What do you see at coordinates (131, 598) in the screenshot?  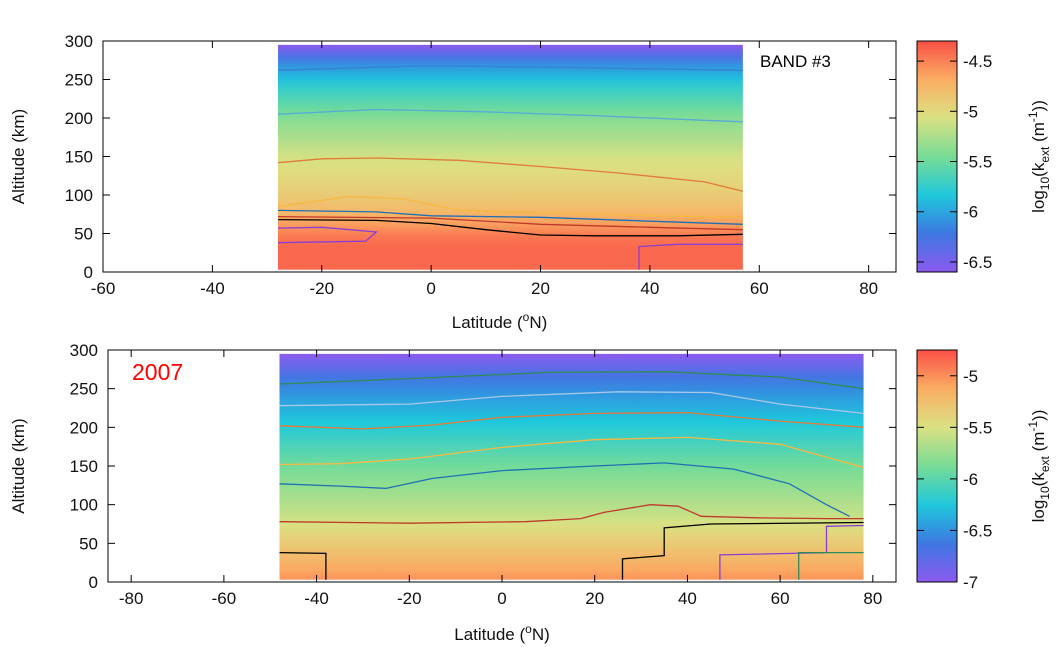 I see `x-tick-label: -80` at bounding box center [131, 598].